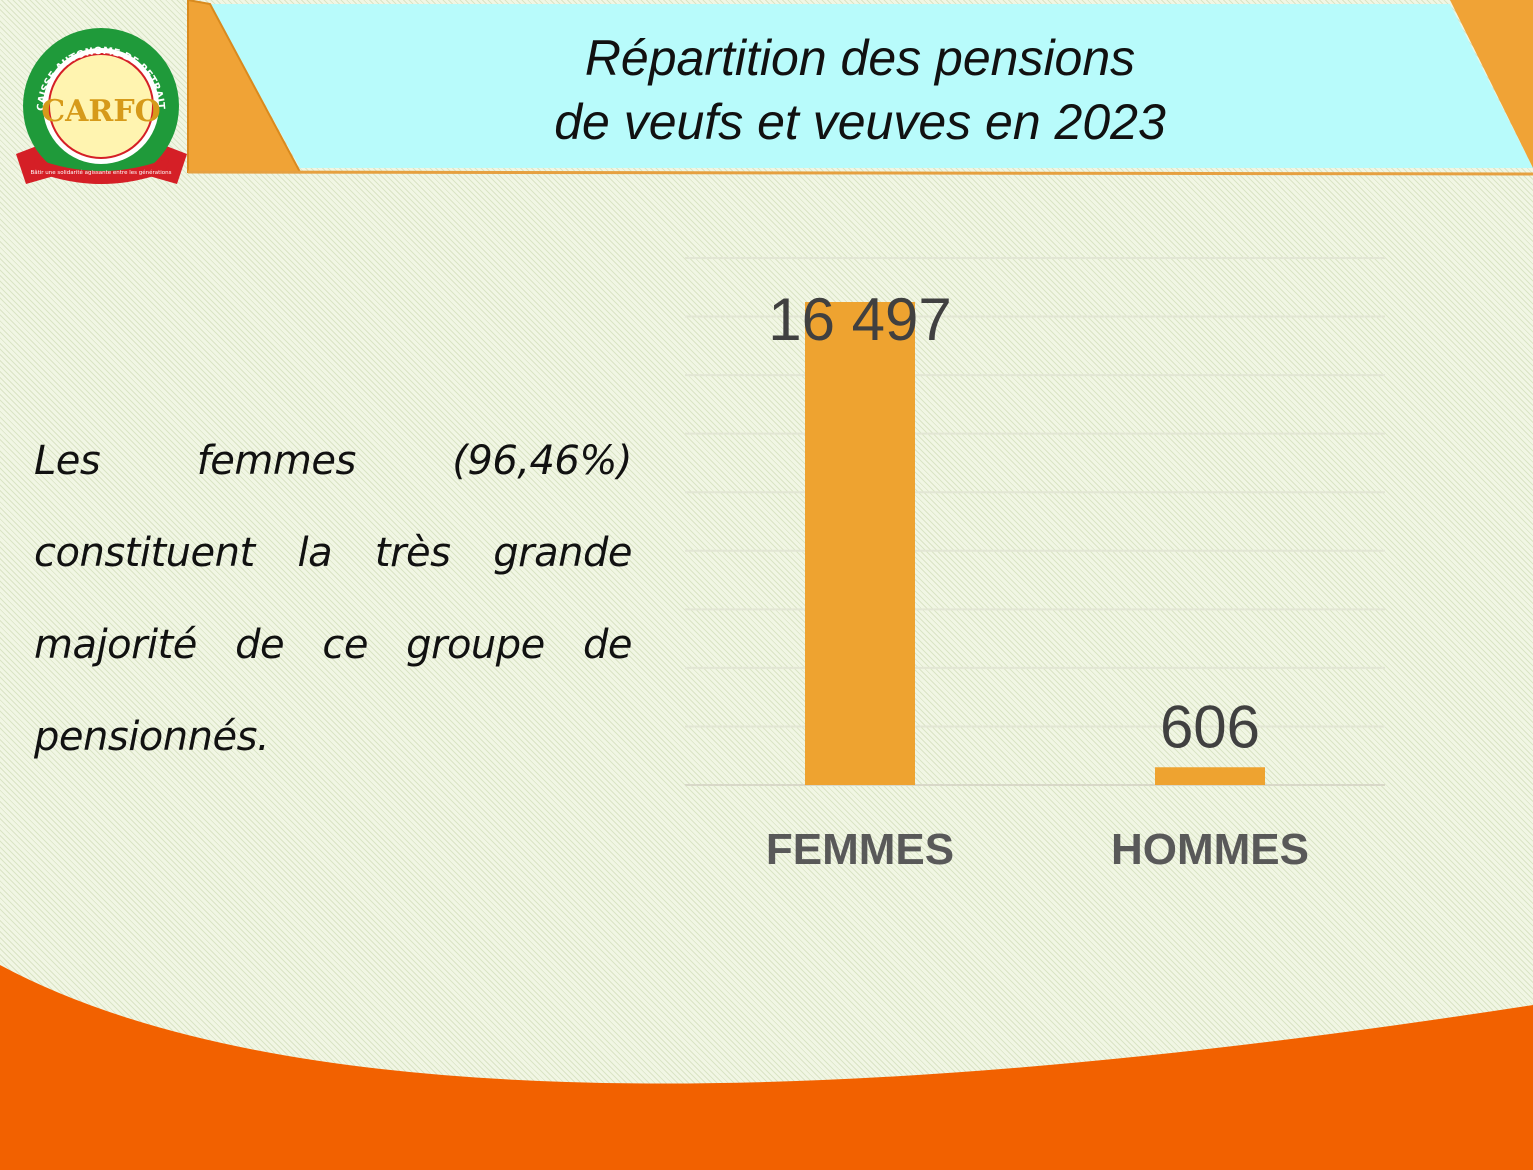  I want to click on header-banner-bg, so click(871, 86).